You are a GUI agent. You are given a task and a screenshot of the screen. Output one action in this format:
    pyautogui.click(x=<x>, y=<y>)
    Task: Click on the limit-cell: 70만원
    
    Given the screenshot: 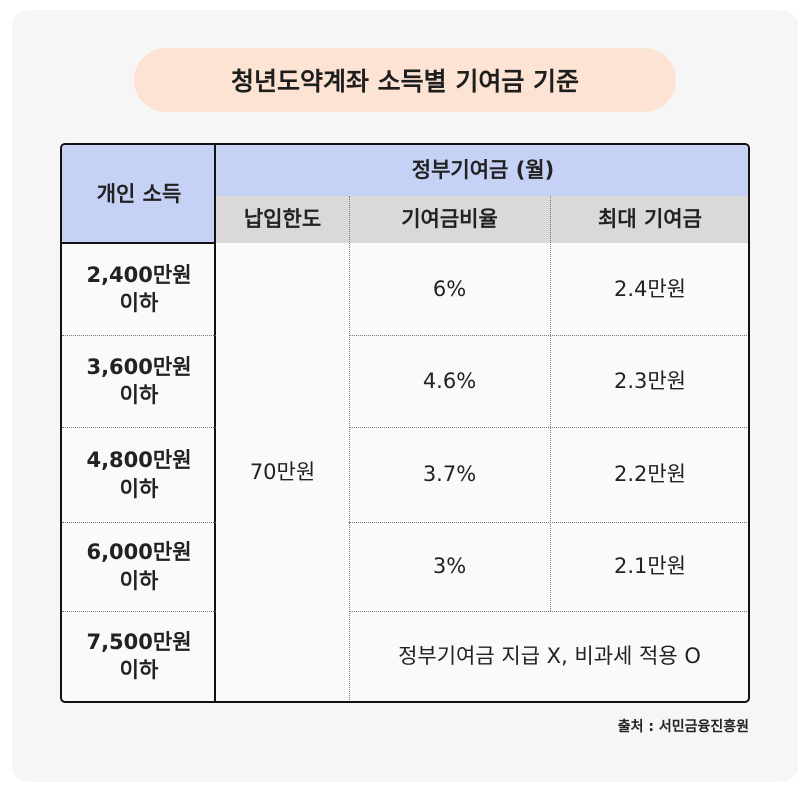 What is the action you would take?
    pyautogui.click(x=282, y=472)
    